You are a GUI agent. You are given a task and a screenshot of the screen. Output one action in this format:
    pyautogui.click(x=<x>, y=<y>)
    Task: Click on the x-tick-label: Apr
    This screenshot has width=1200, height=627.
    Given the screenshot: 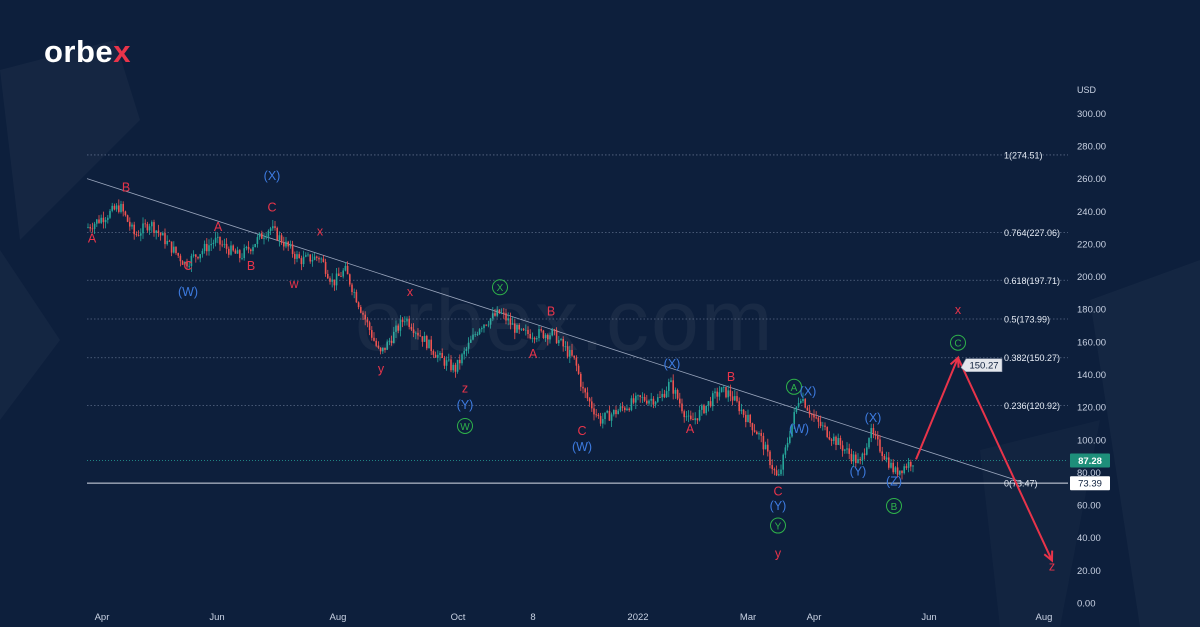 What is the action you would take?
    pyautogui.click(x=814, y=617)
    